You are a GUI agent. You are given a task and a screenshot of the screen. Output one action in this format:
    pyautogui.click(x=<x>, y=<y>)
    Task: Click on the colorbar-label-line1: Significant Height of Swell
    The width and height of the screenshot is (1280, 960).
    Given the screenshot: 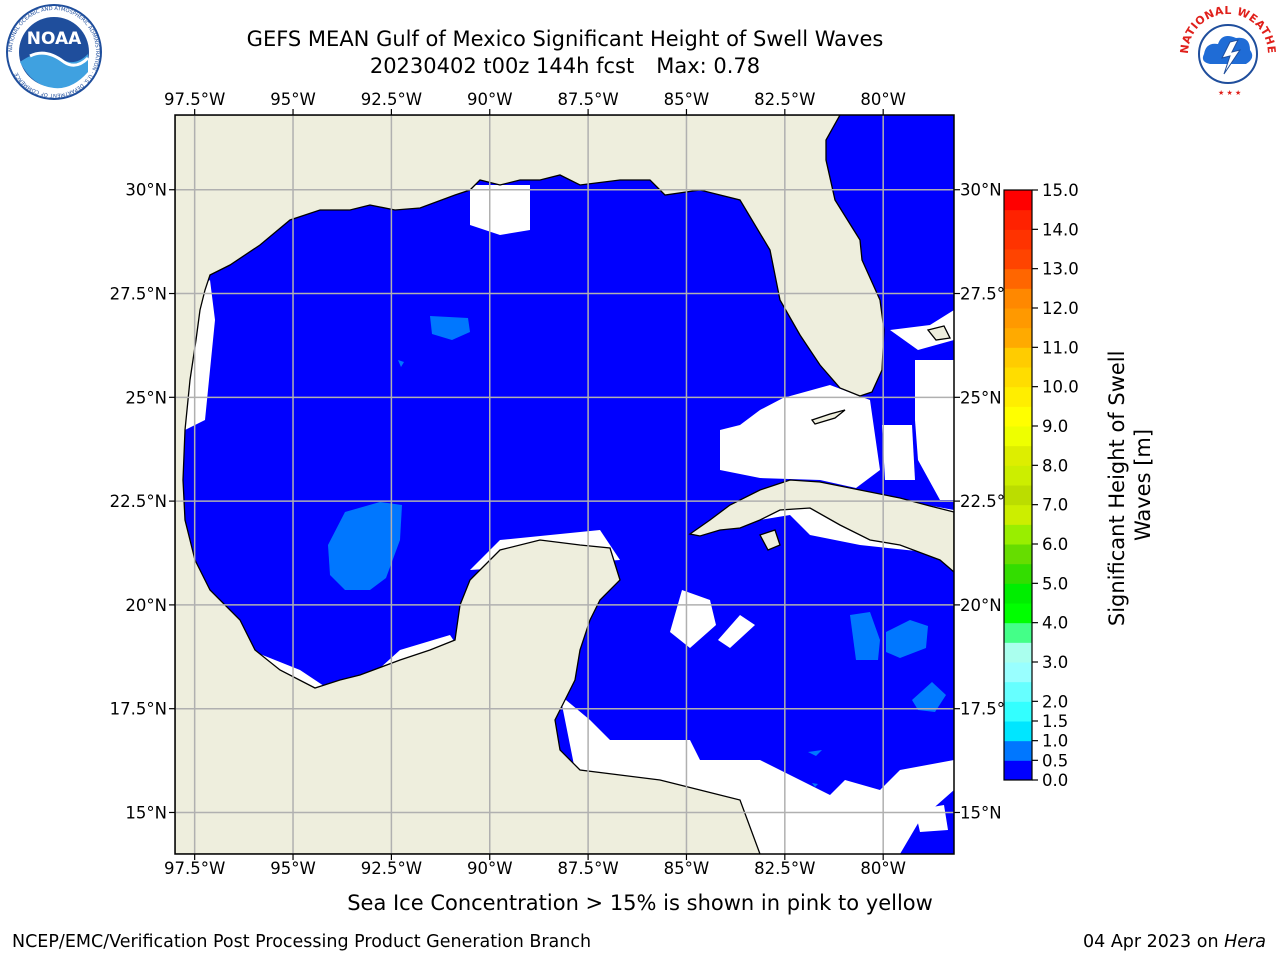 What is the action you would take?
    pyautogui.click(x=1117, y=489)
    